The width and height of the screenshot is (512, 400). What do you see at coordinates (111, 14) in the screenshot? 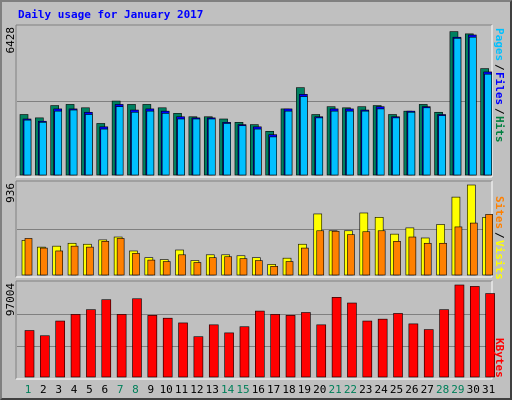
I see `chart-title: Daily usage for January 2017` at bounding box center [111, 14].